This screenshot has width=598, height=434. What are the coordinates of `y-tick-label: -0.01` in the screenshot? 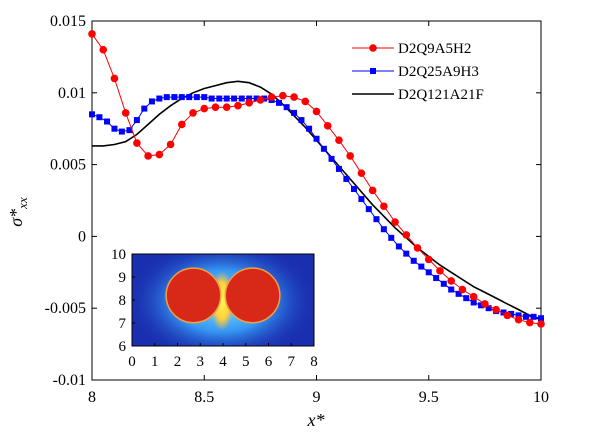 It's located at (69, 380).